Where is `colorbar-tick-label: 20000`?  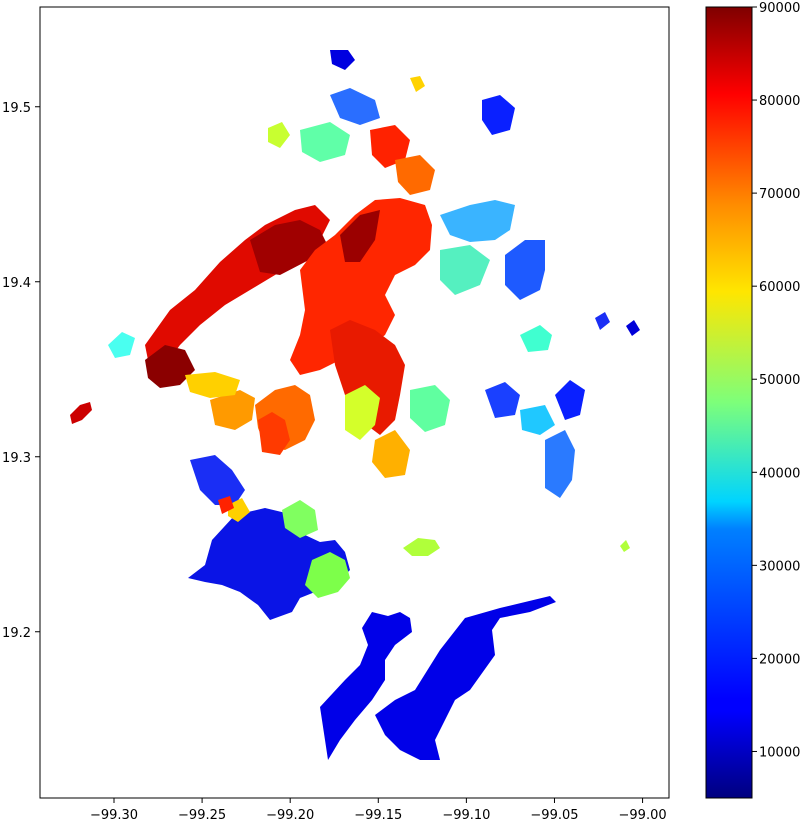
colorbar-tick-label: 20000 is located at coordinates (779, 659).